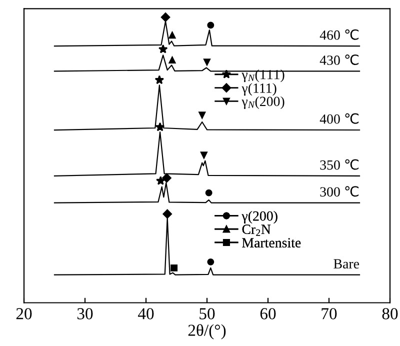 This screenshot has height=346, width=400. I want to click on series-label: Bare, so click(347, 264).